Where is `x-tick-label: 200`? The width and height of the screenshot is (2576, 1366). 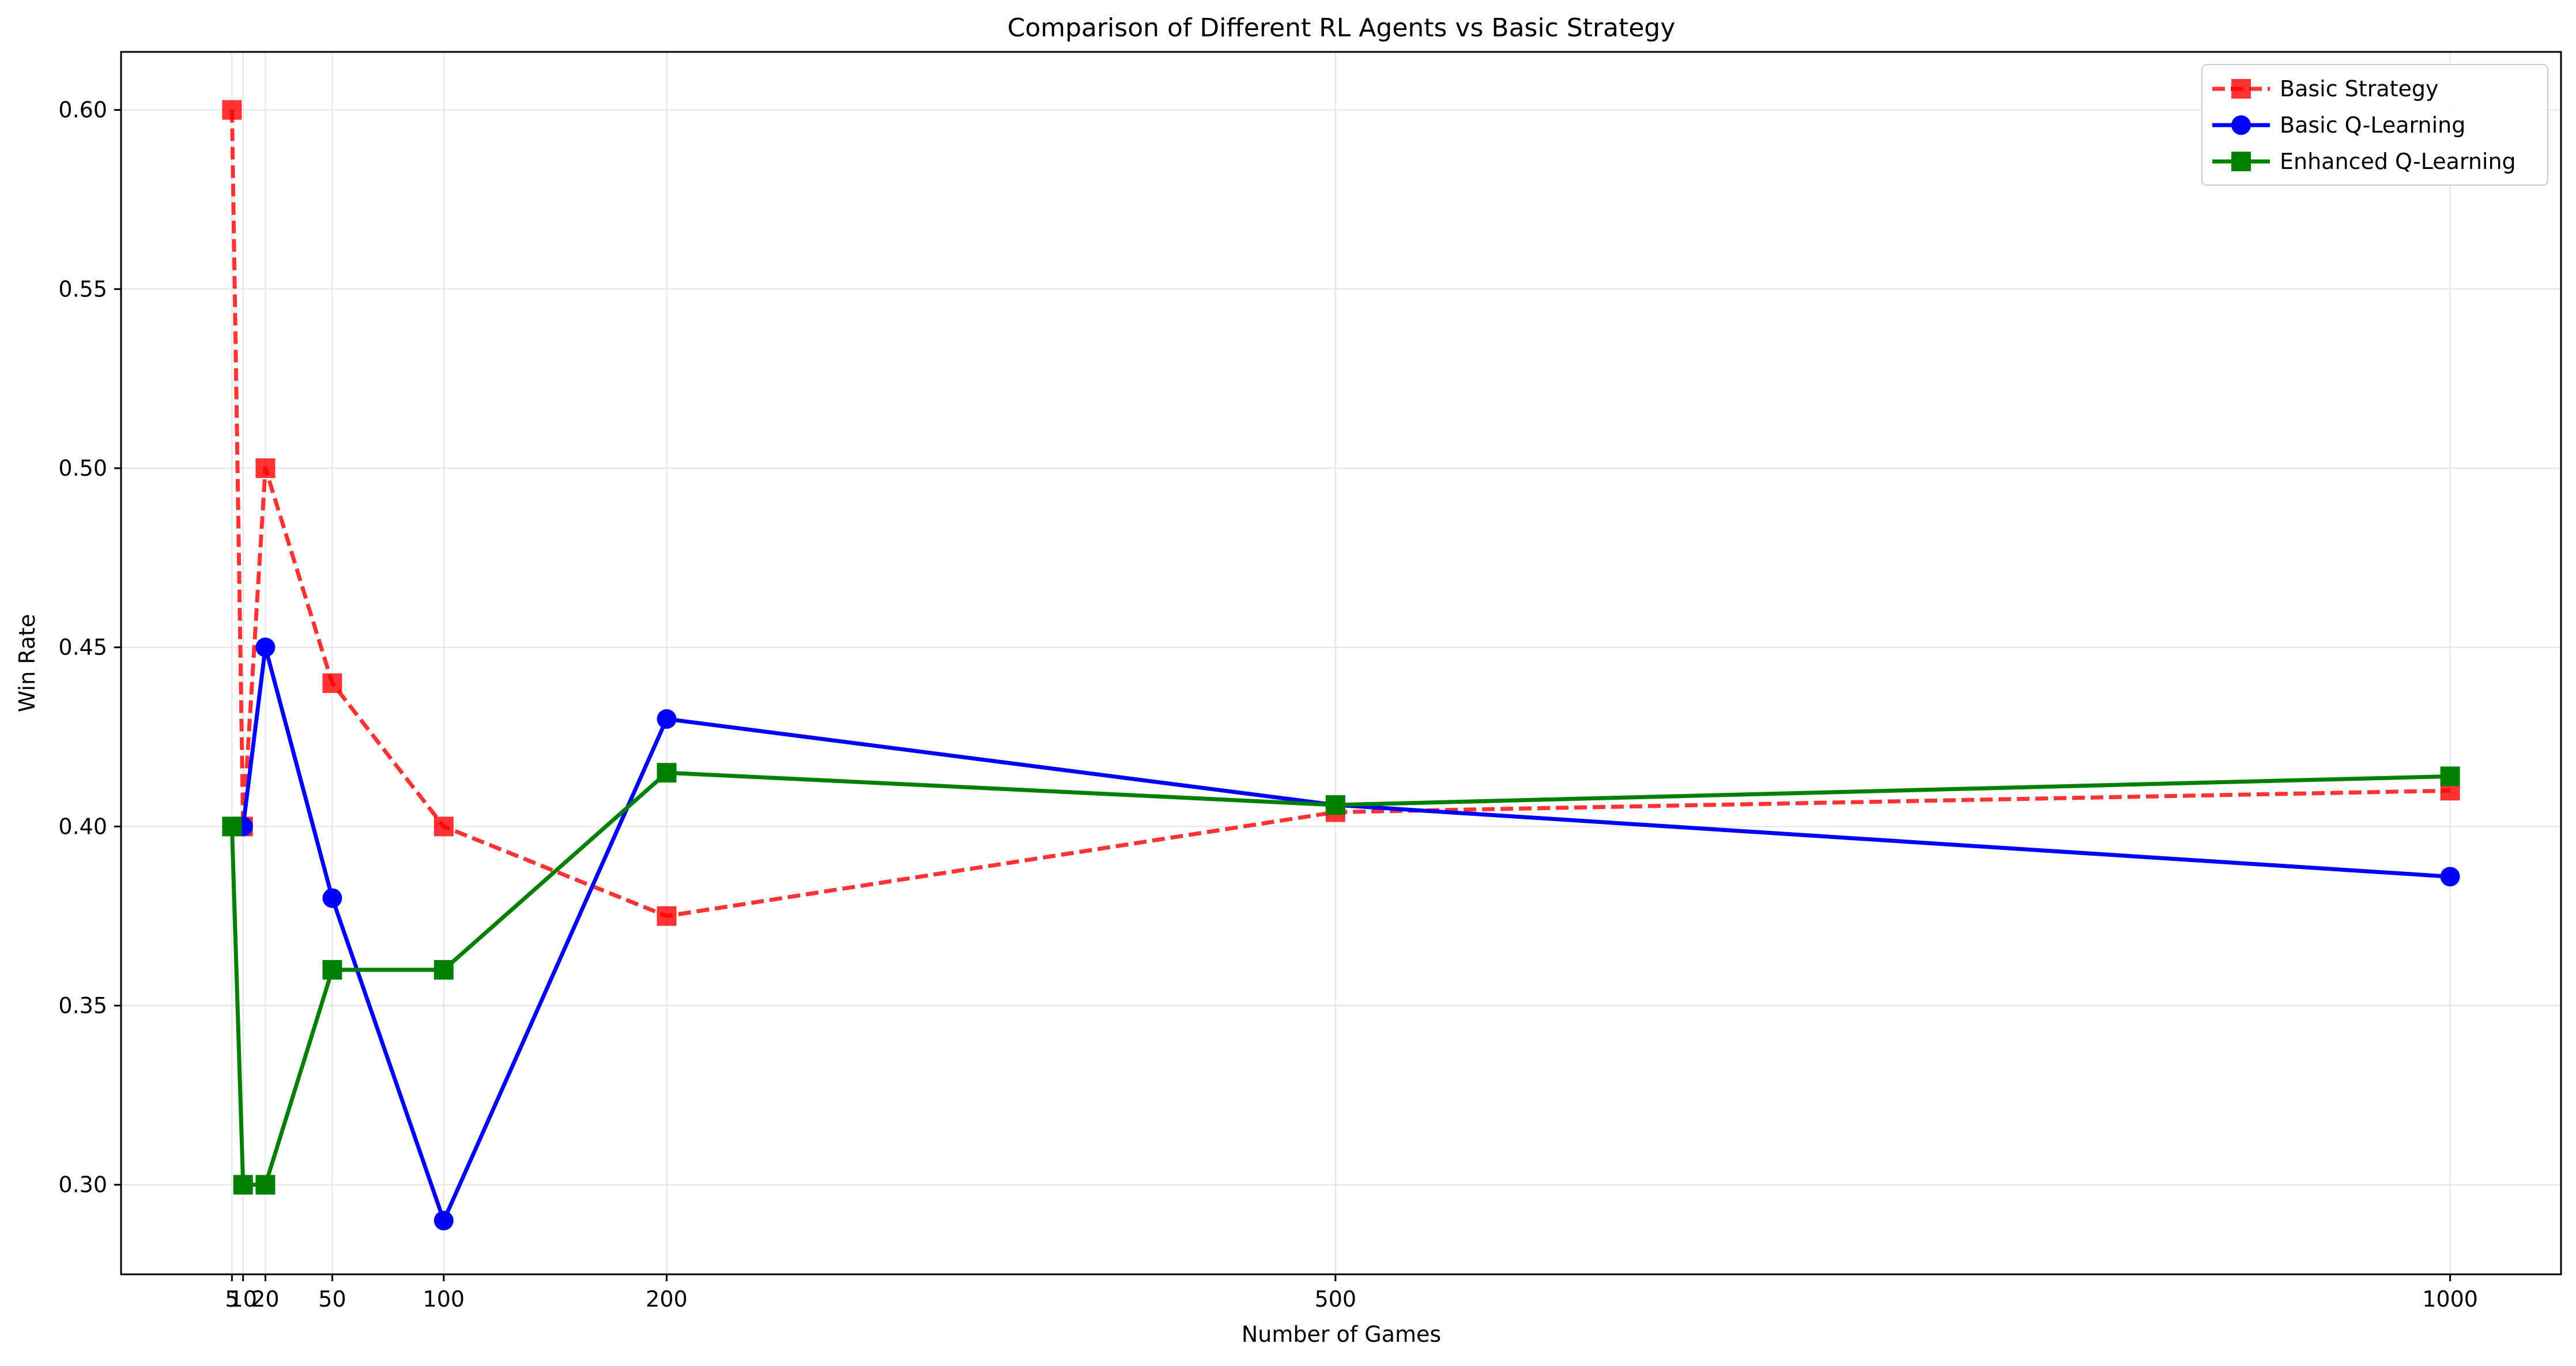
x-tick-label: 200 is located at coordinates (667, 1299).